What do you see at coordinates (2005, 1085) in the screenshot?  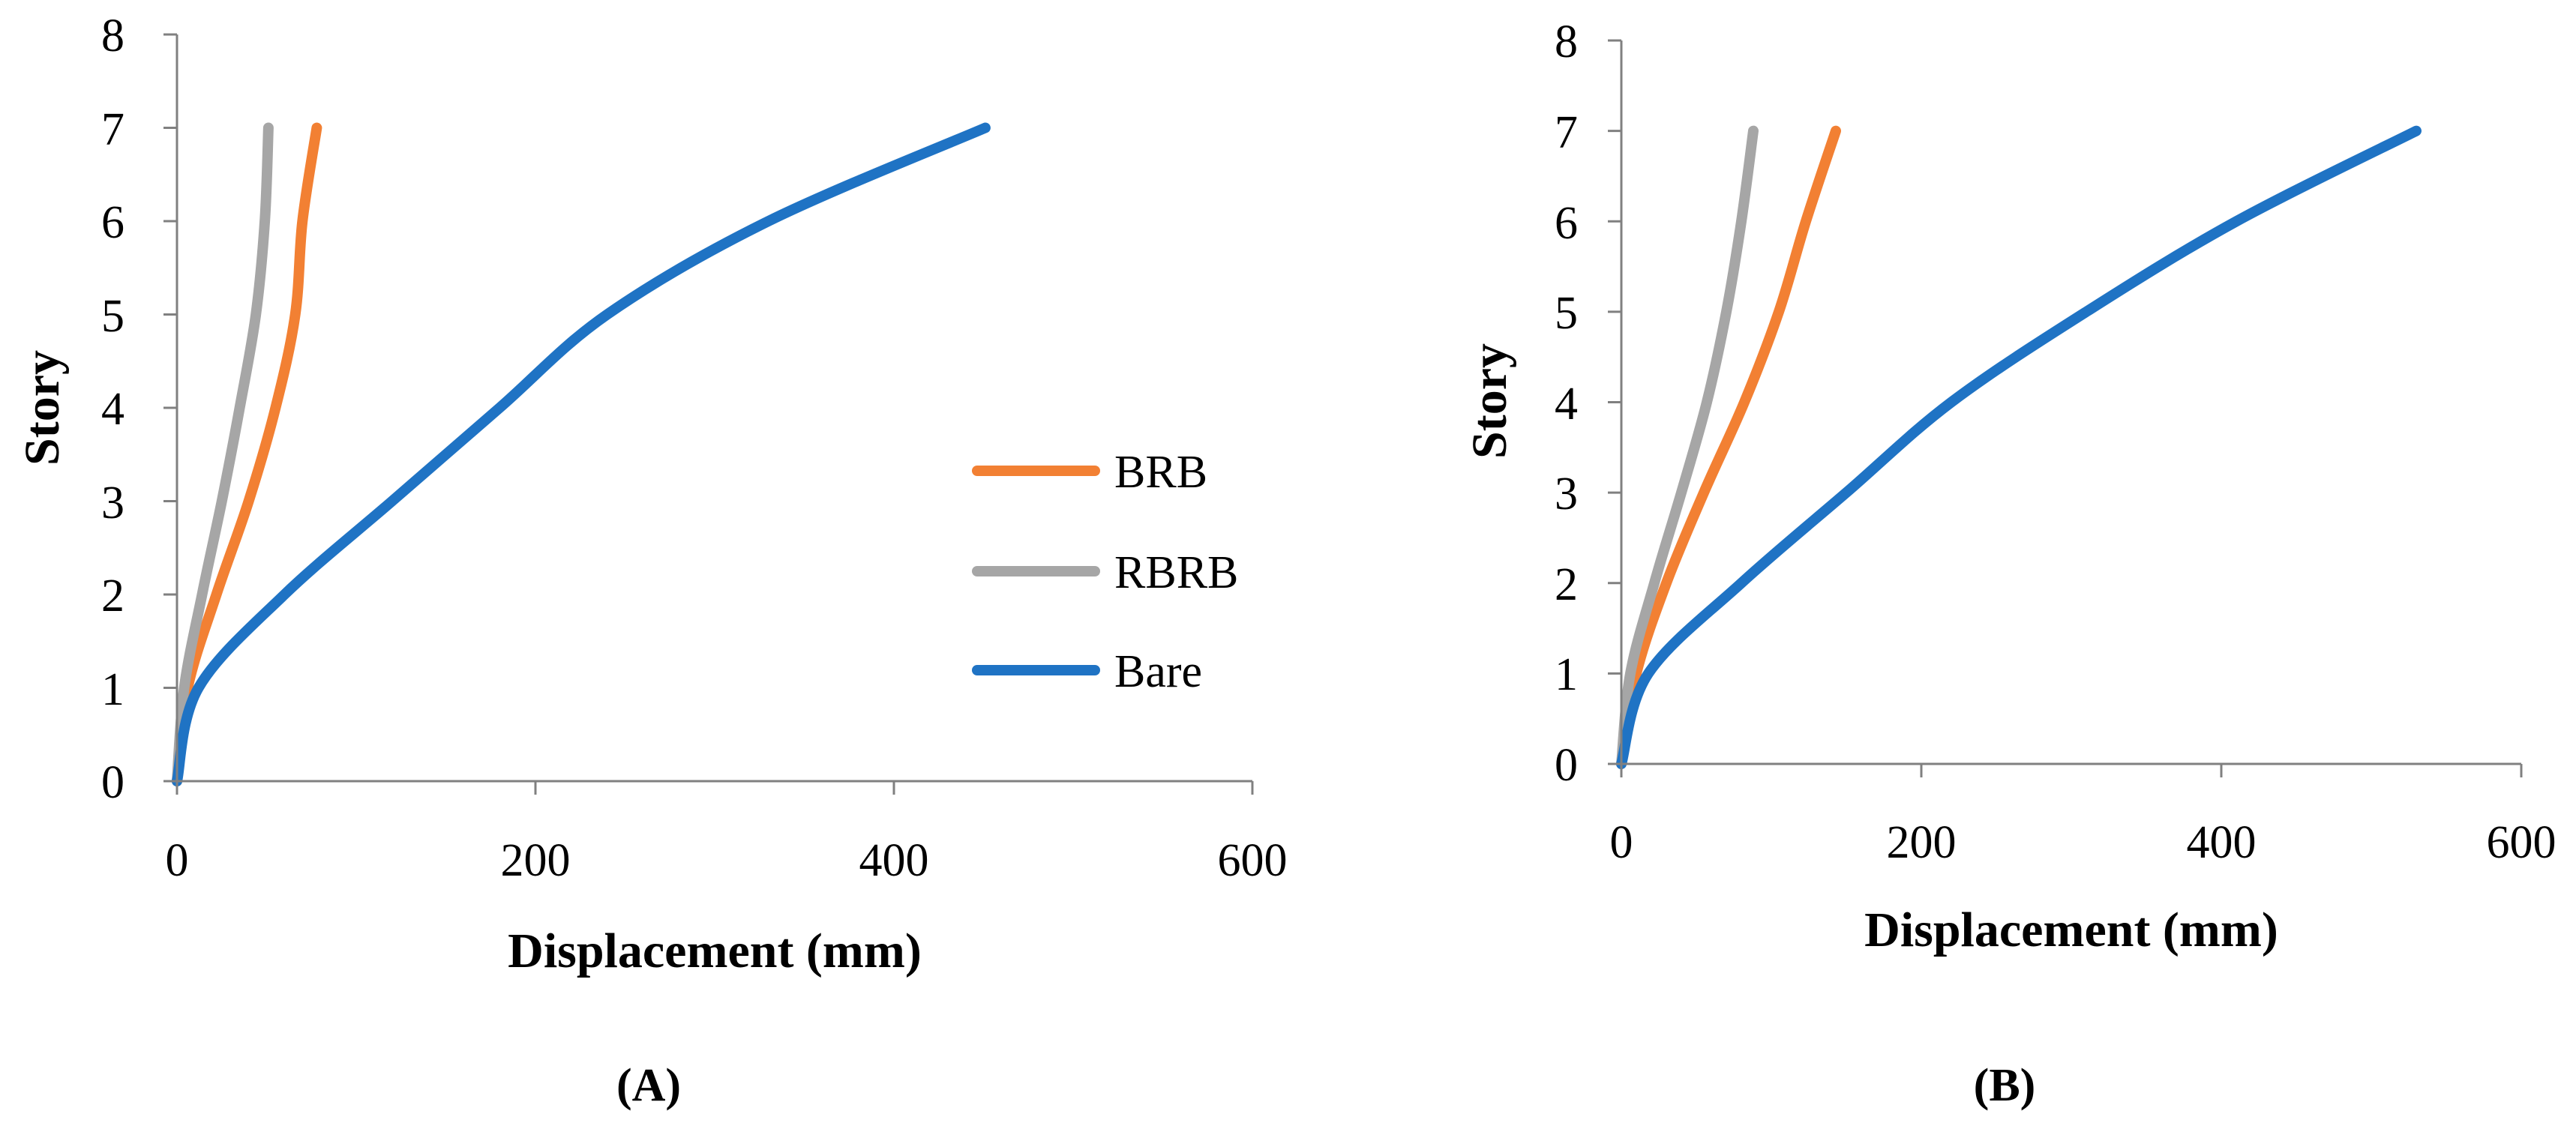 I see `panel-label-b: (B)` at bounding box center [2005, 1085].